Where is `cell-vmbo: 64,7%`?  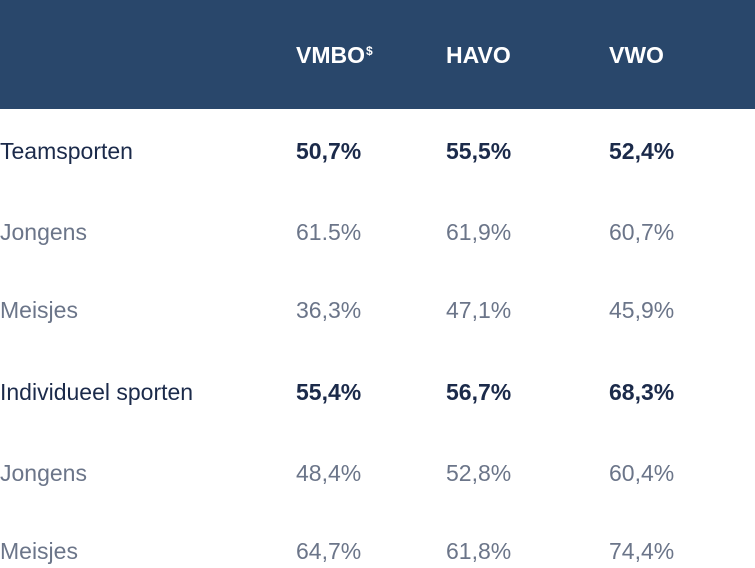 cell-vmbo: 64,7% is located at coordinates (329, 551).